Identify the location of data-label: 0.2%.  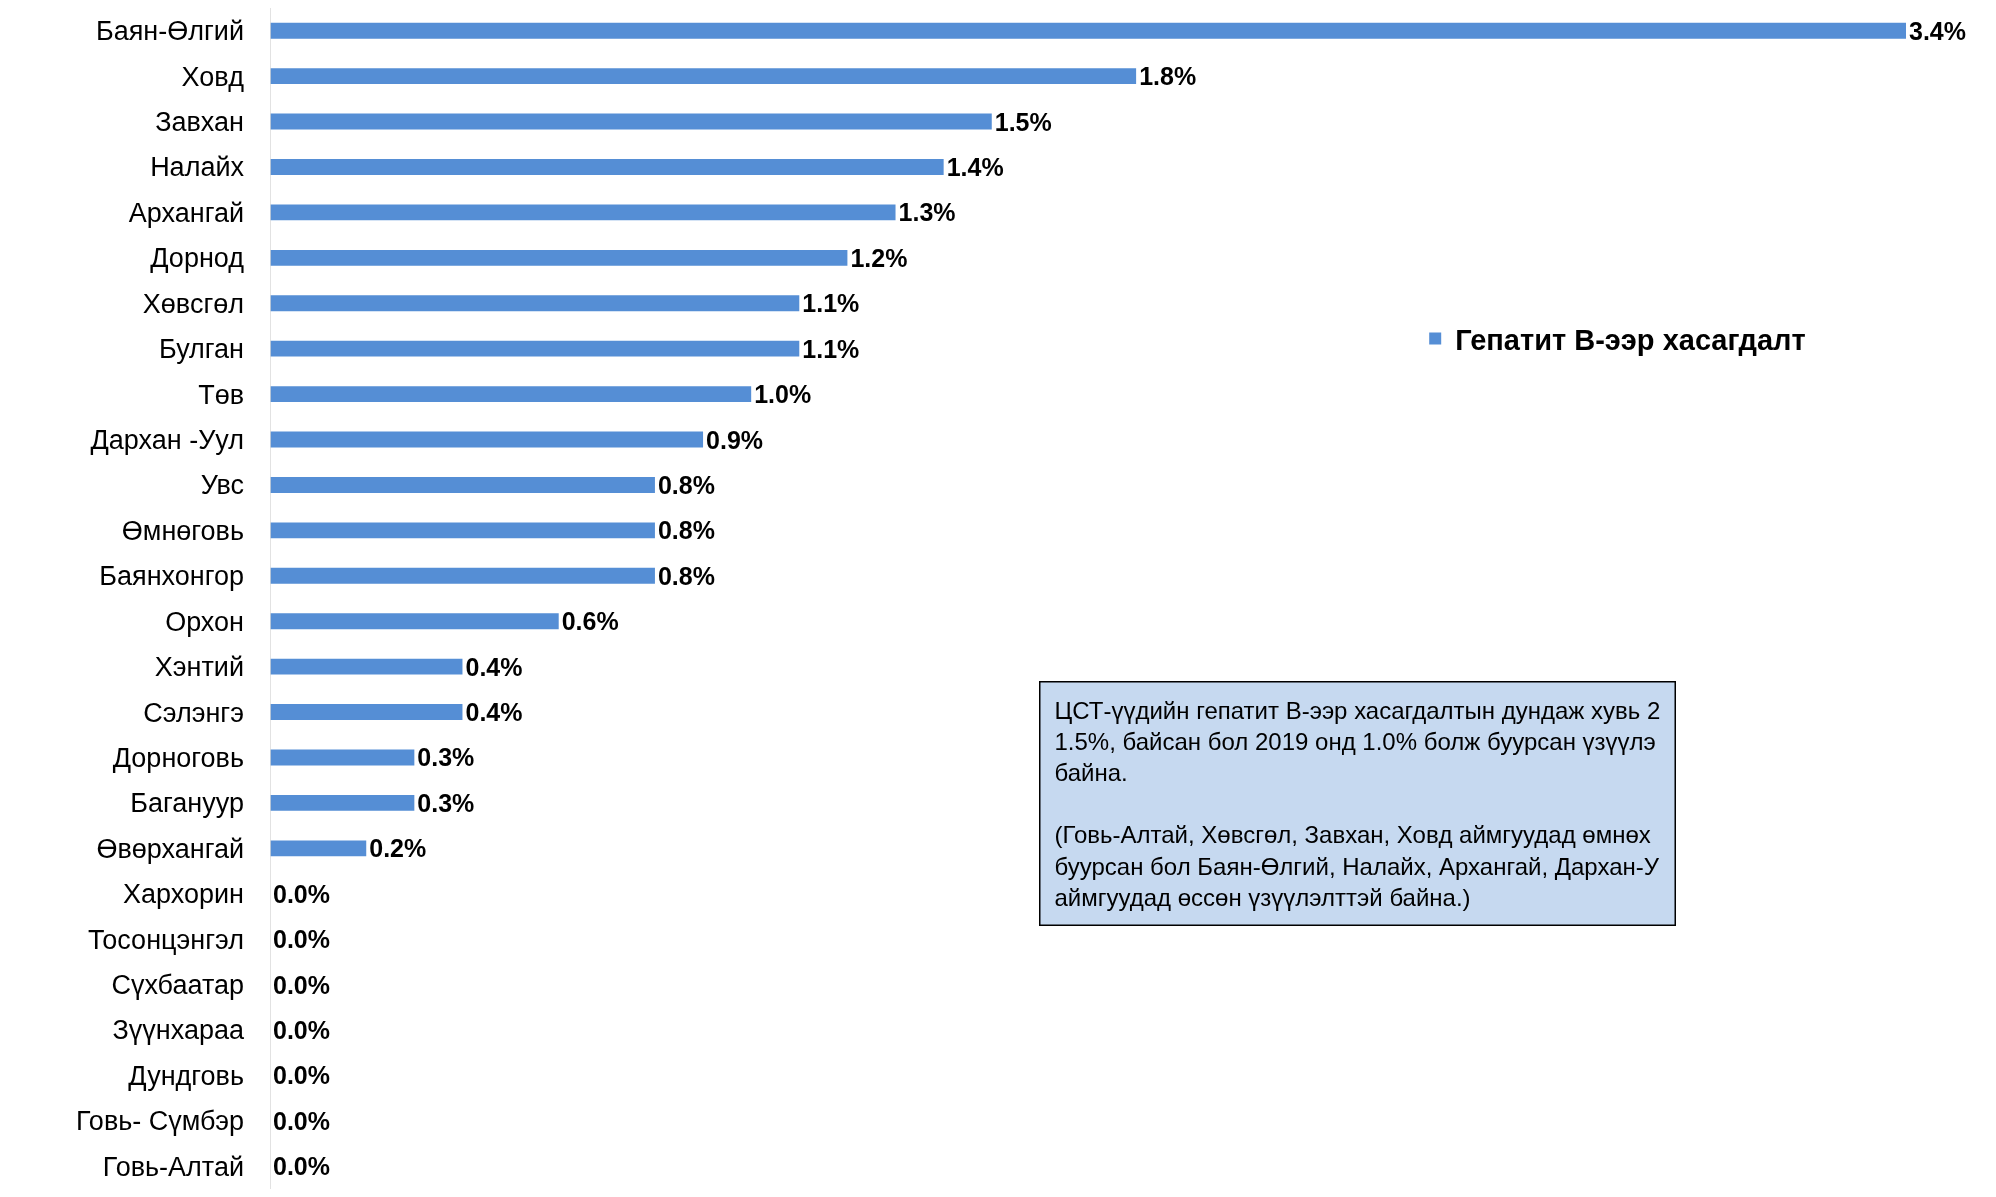
(398, 848).